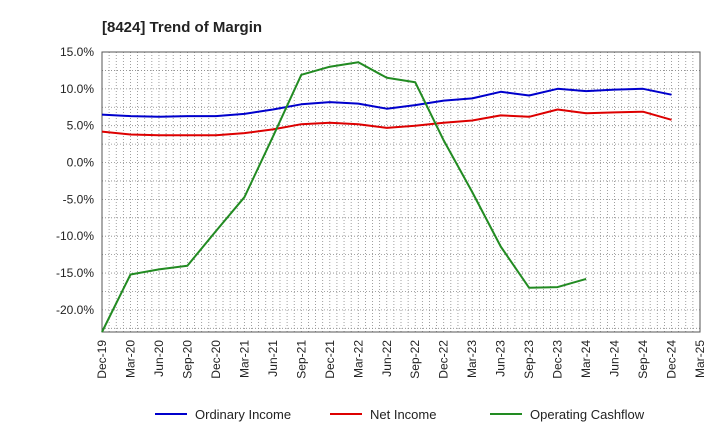  I want to click on x-tick-label: Sep-24, so click(643, 359).